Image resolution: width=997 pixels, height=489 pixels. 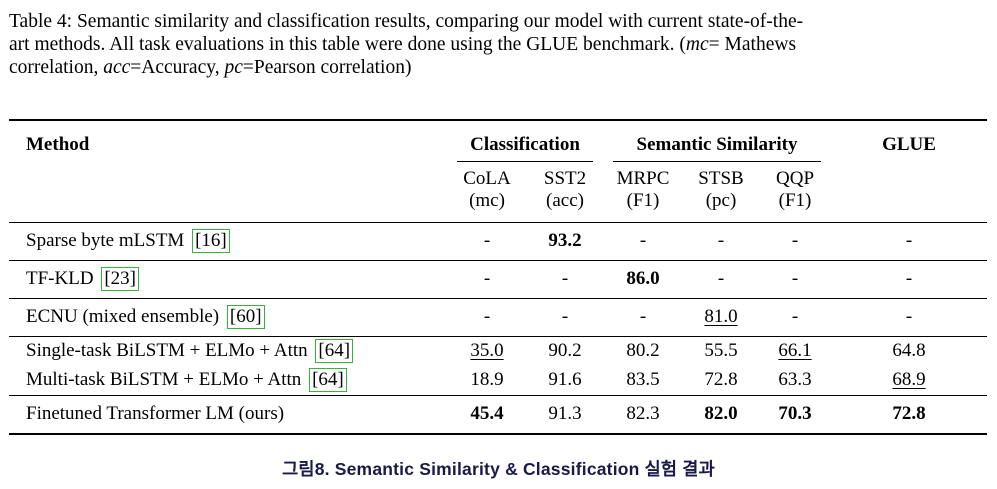 I want to click on caption-text: correlation,, so click(x=56, y=67).